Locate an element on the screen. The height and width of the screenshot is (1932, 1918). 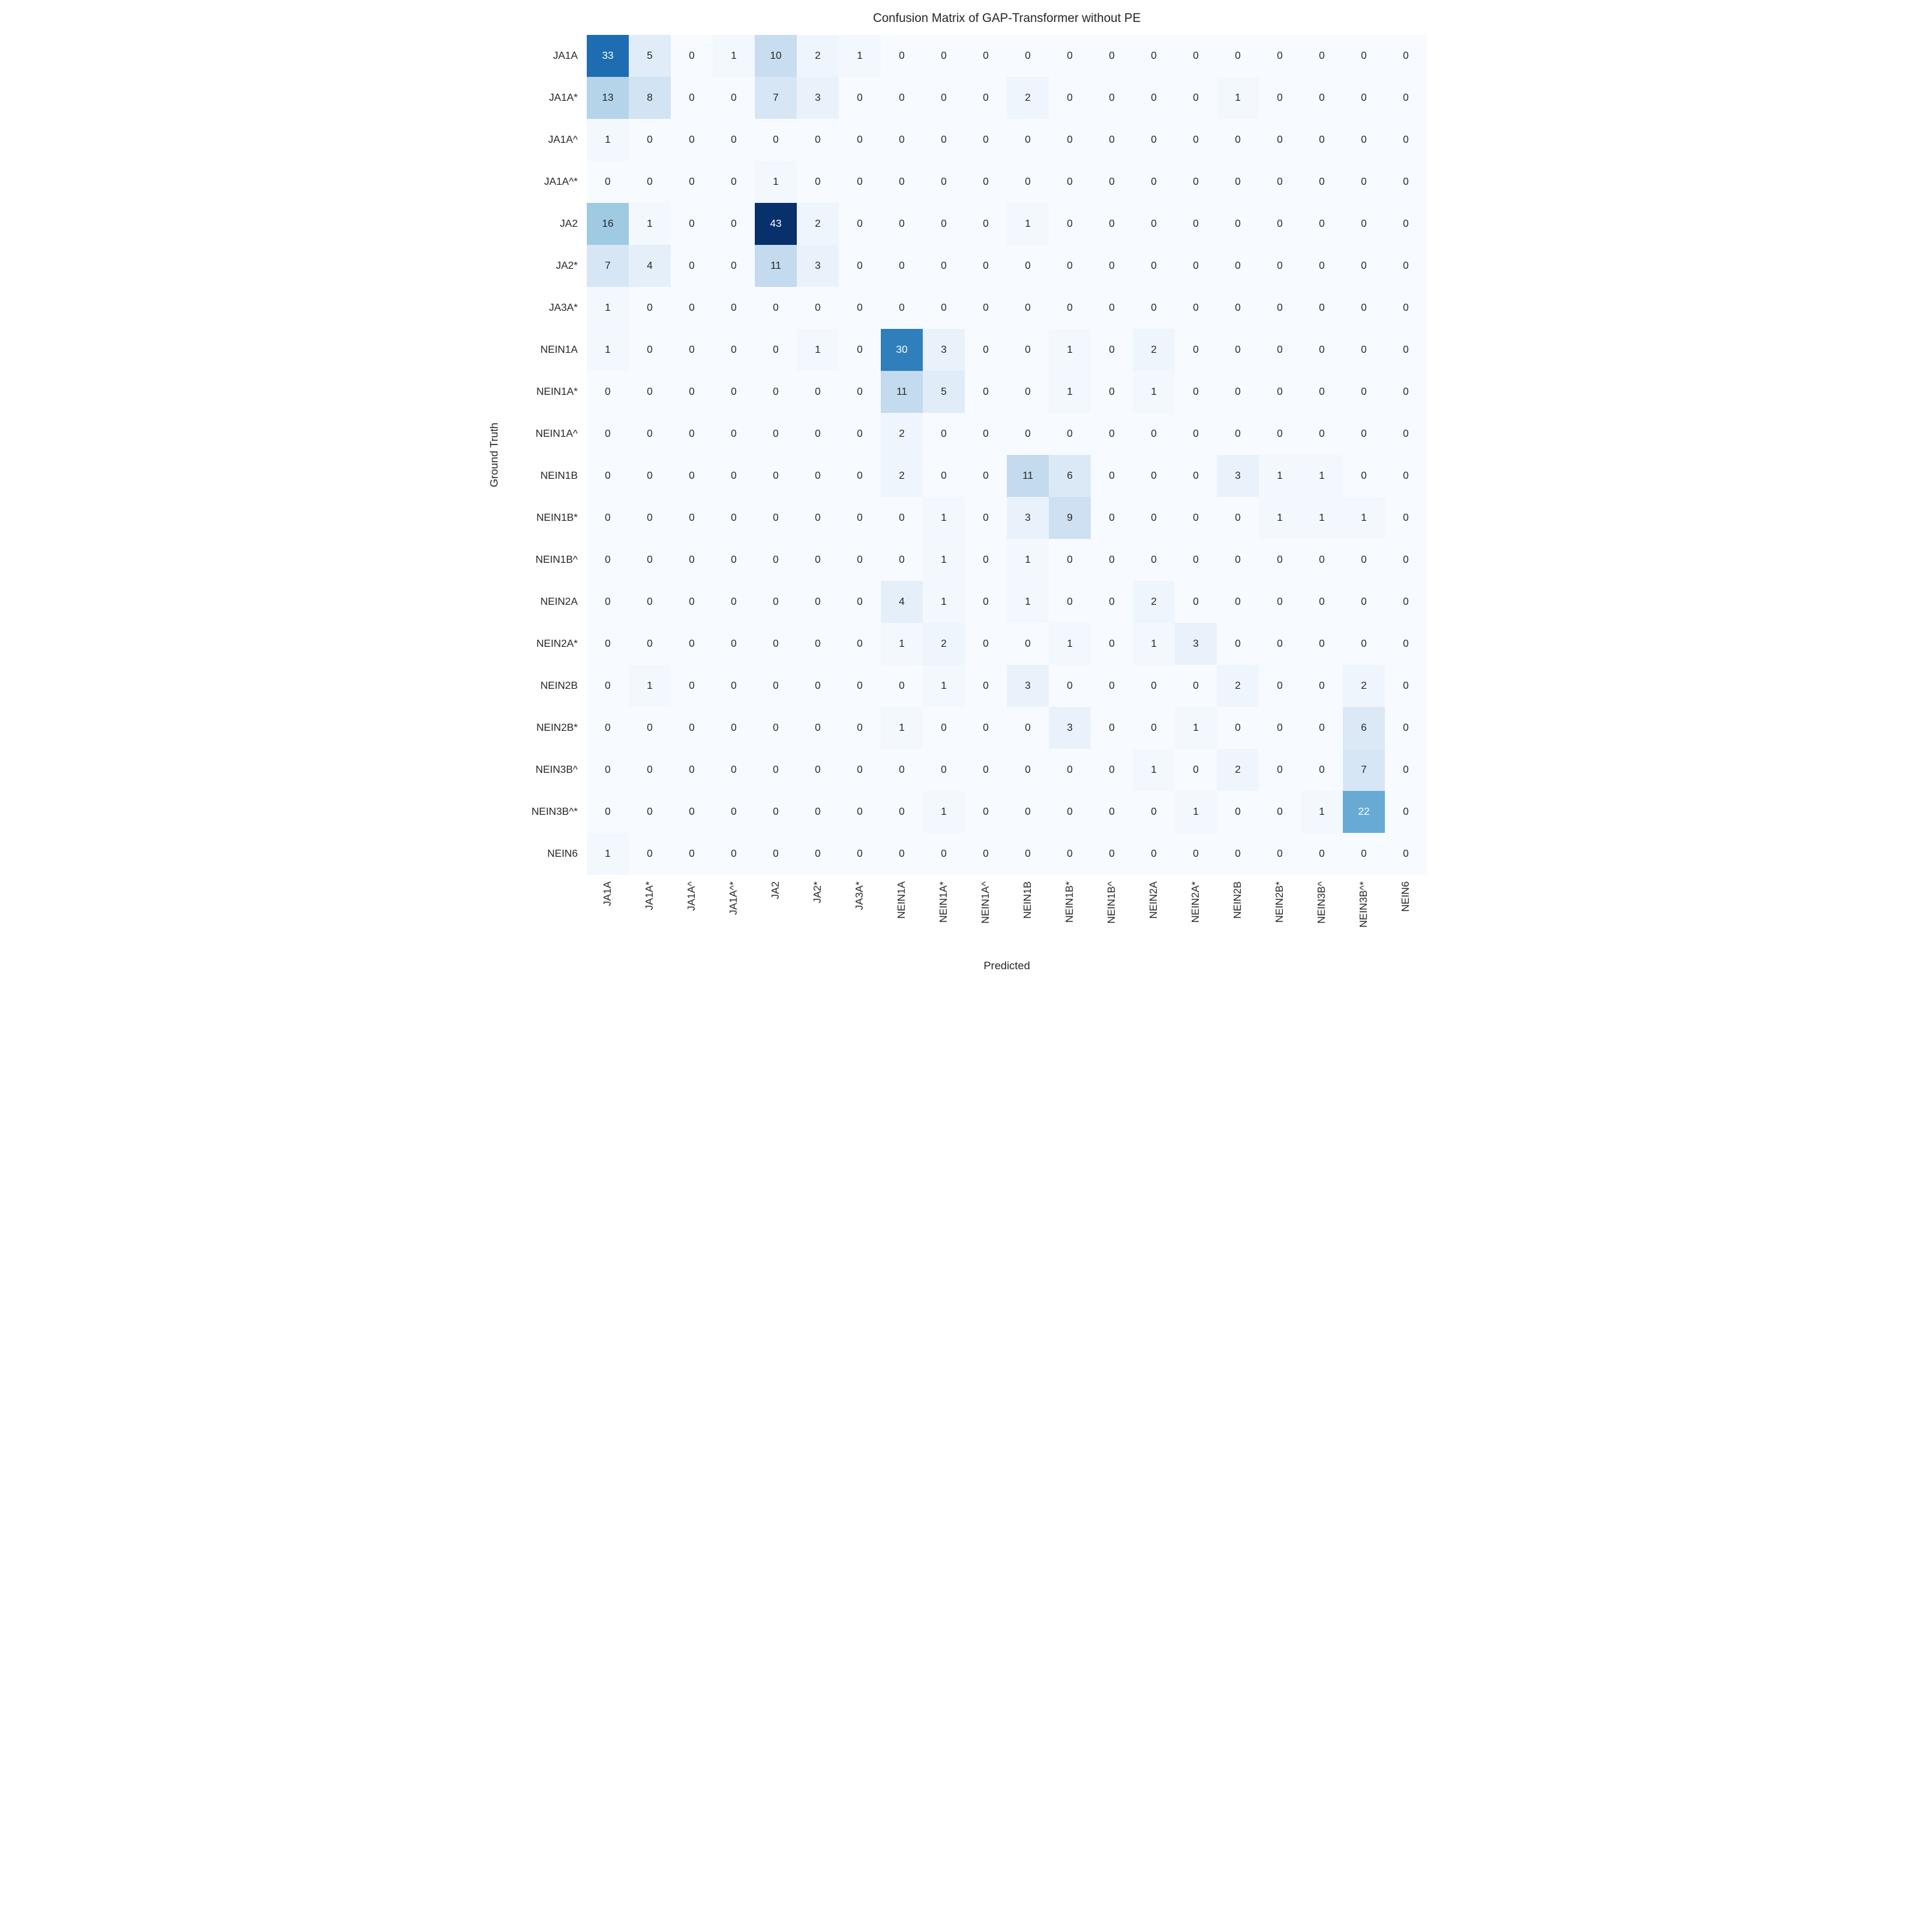
x-tick-label: JA2 is located at coordinates (776, 890).